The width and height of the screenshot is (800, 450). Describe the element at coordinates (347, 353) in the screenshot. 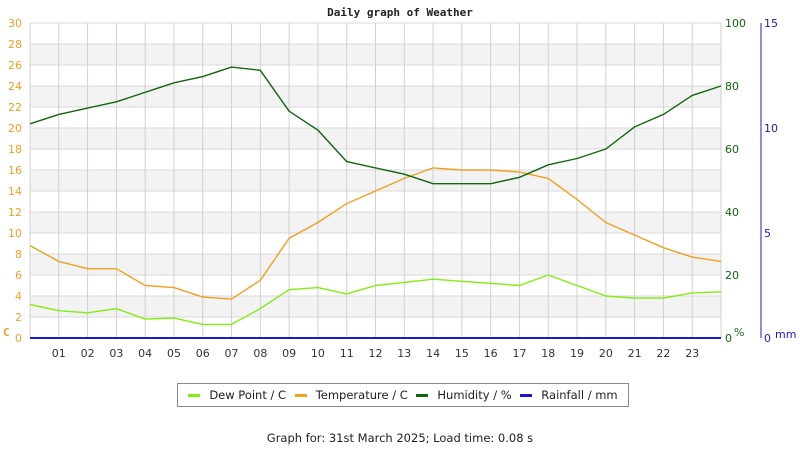

I see `svg-text: 11` at that location.